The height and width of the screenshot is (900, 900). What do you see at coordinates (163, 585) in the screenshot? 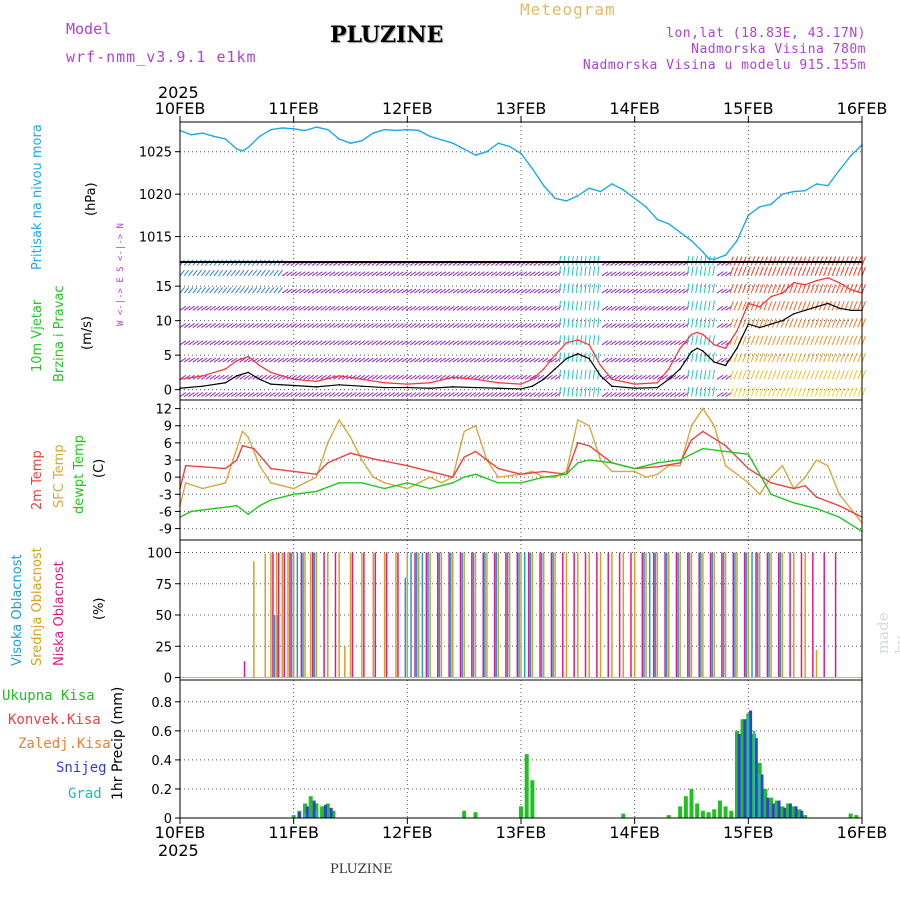
I see `ytick-label: 75` at bounding box center [163, 585].